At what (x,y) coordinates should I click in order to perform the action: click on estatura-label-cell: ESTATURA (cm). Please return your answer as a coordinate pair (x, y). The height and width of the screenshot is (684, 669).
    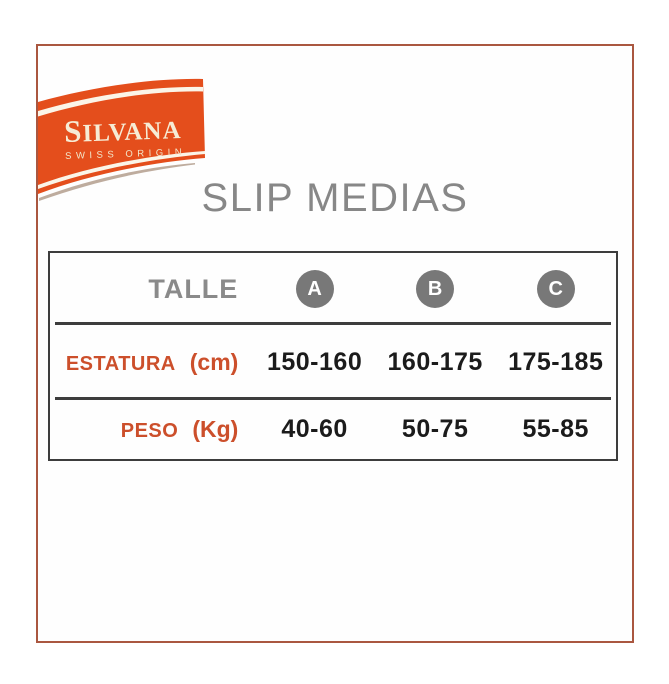
    Looking at the image, I should click on (152, 362).